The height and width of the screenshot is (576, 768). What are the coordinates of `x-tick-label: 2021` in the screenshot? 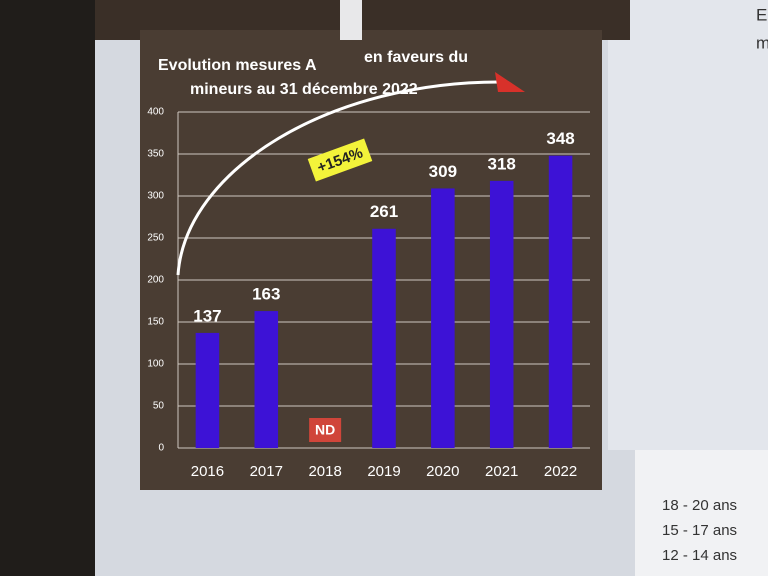 It's located at (501, 471).